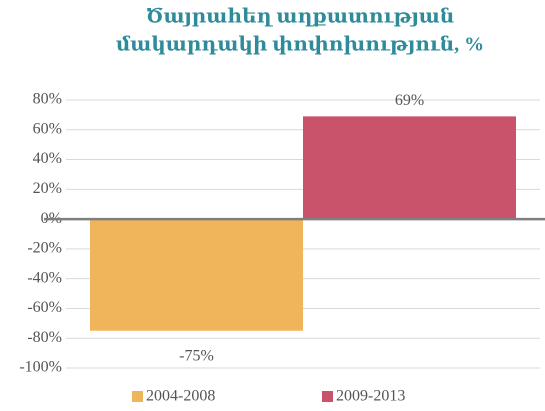 This screenshot has width=545, height=411. I want to click on y-tick-label: -80%, so click(44, 337).